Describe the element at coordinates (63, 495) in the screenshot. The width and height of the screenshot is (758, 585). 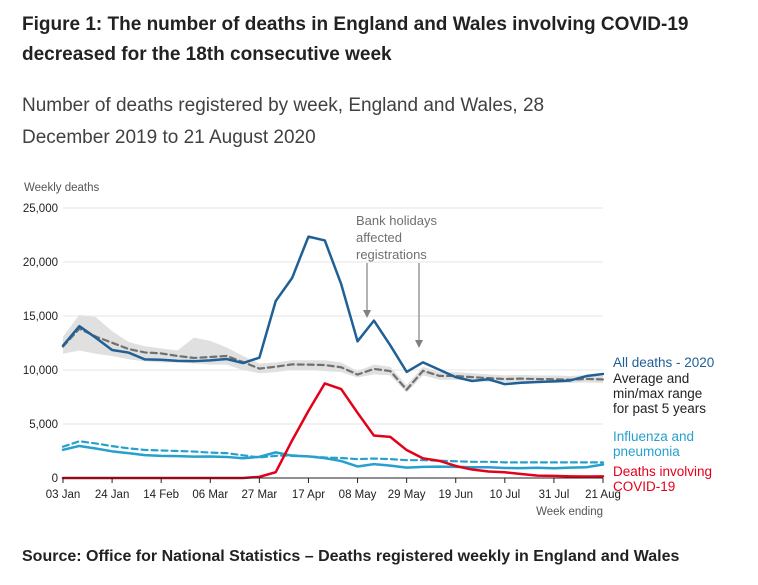
I see `x-tick-label: 03 Jan` at that location.